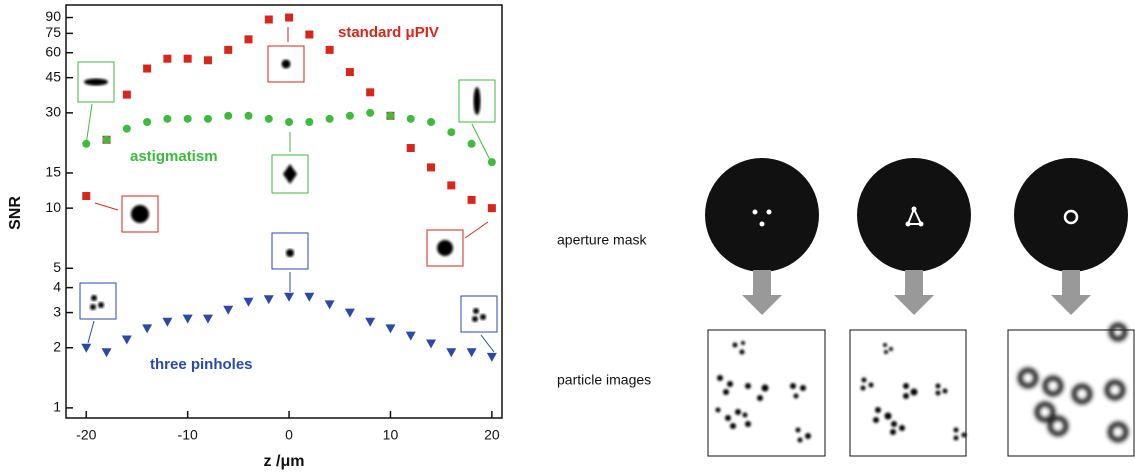 This screenshot has width=1135, height=474. I want to click on row-label: particle images, so click(604, 380).